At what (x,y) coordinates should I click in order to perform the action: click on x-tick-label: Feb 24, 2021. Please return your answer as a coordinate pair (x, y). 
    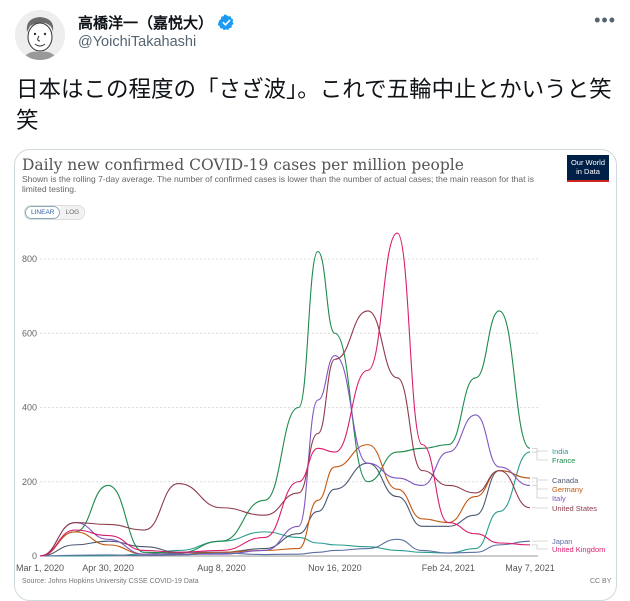
    Looking at the image, I should click on (448, 568).